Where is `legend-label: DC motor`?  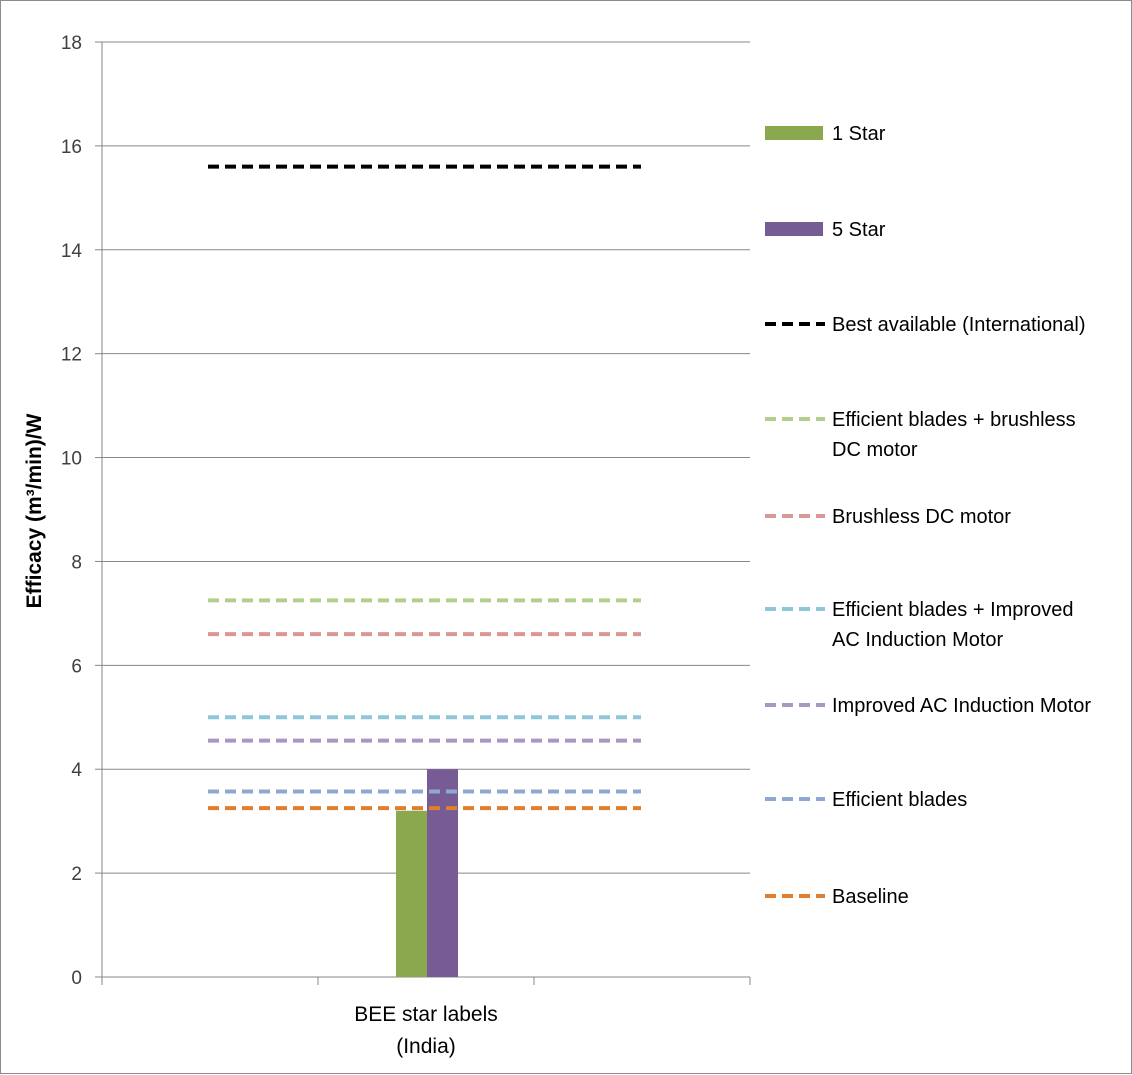
legend-label: DC motor is located at coordinates (875, 450).